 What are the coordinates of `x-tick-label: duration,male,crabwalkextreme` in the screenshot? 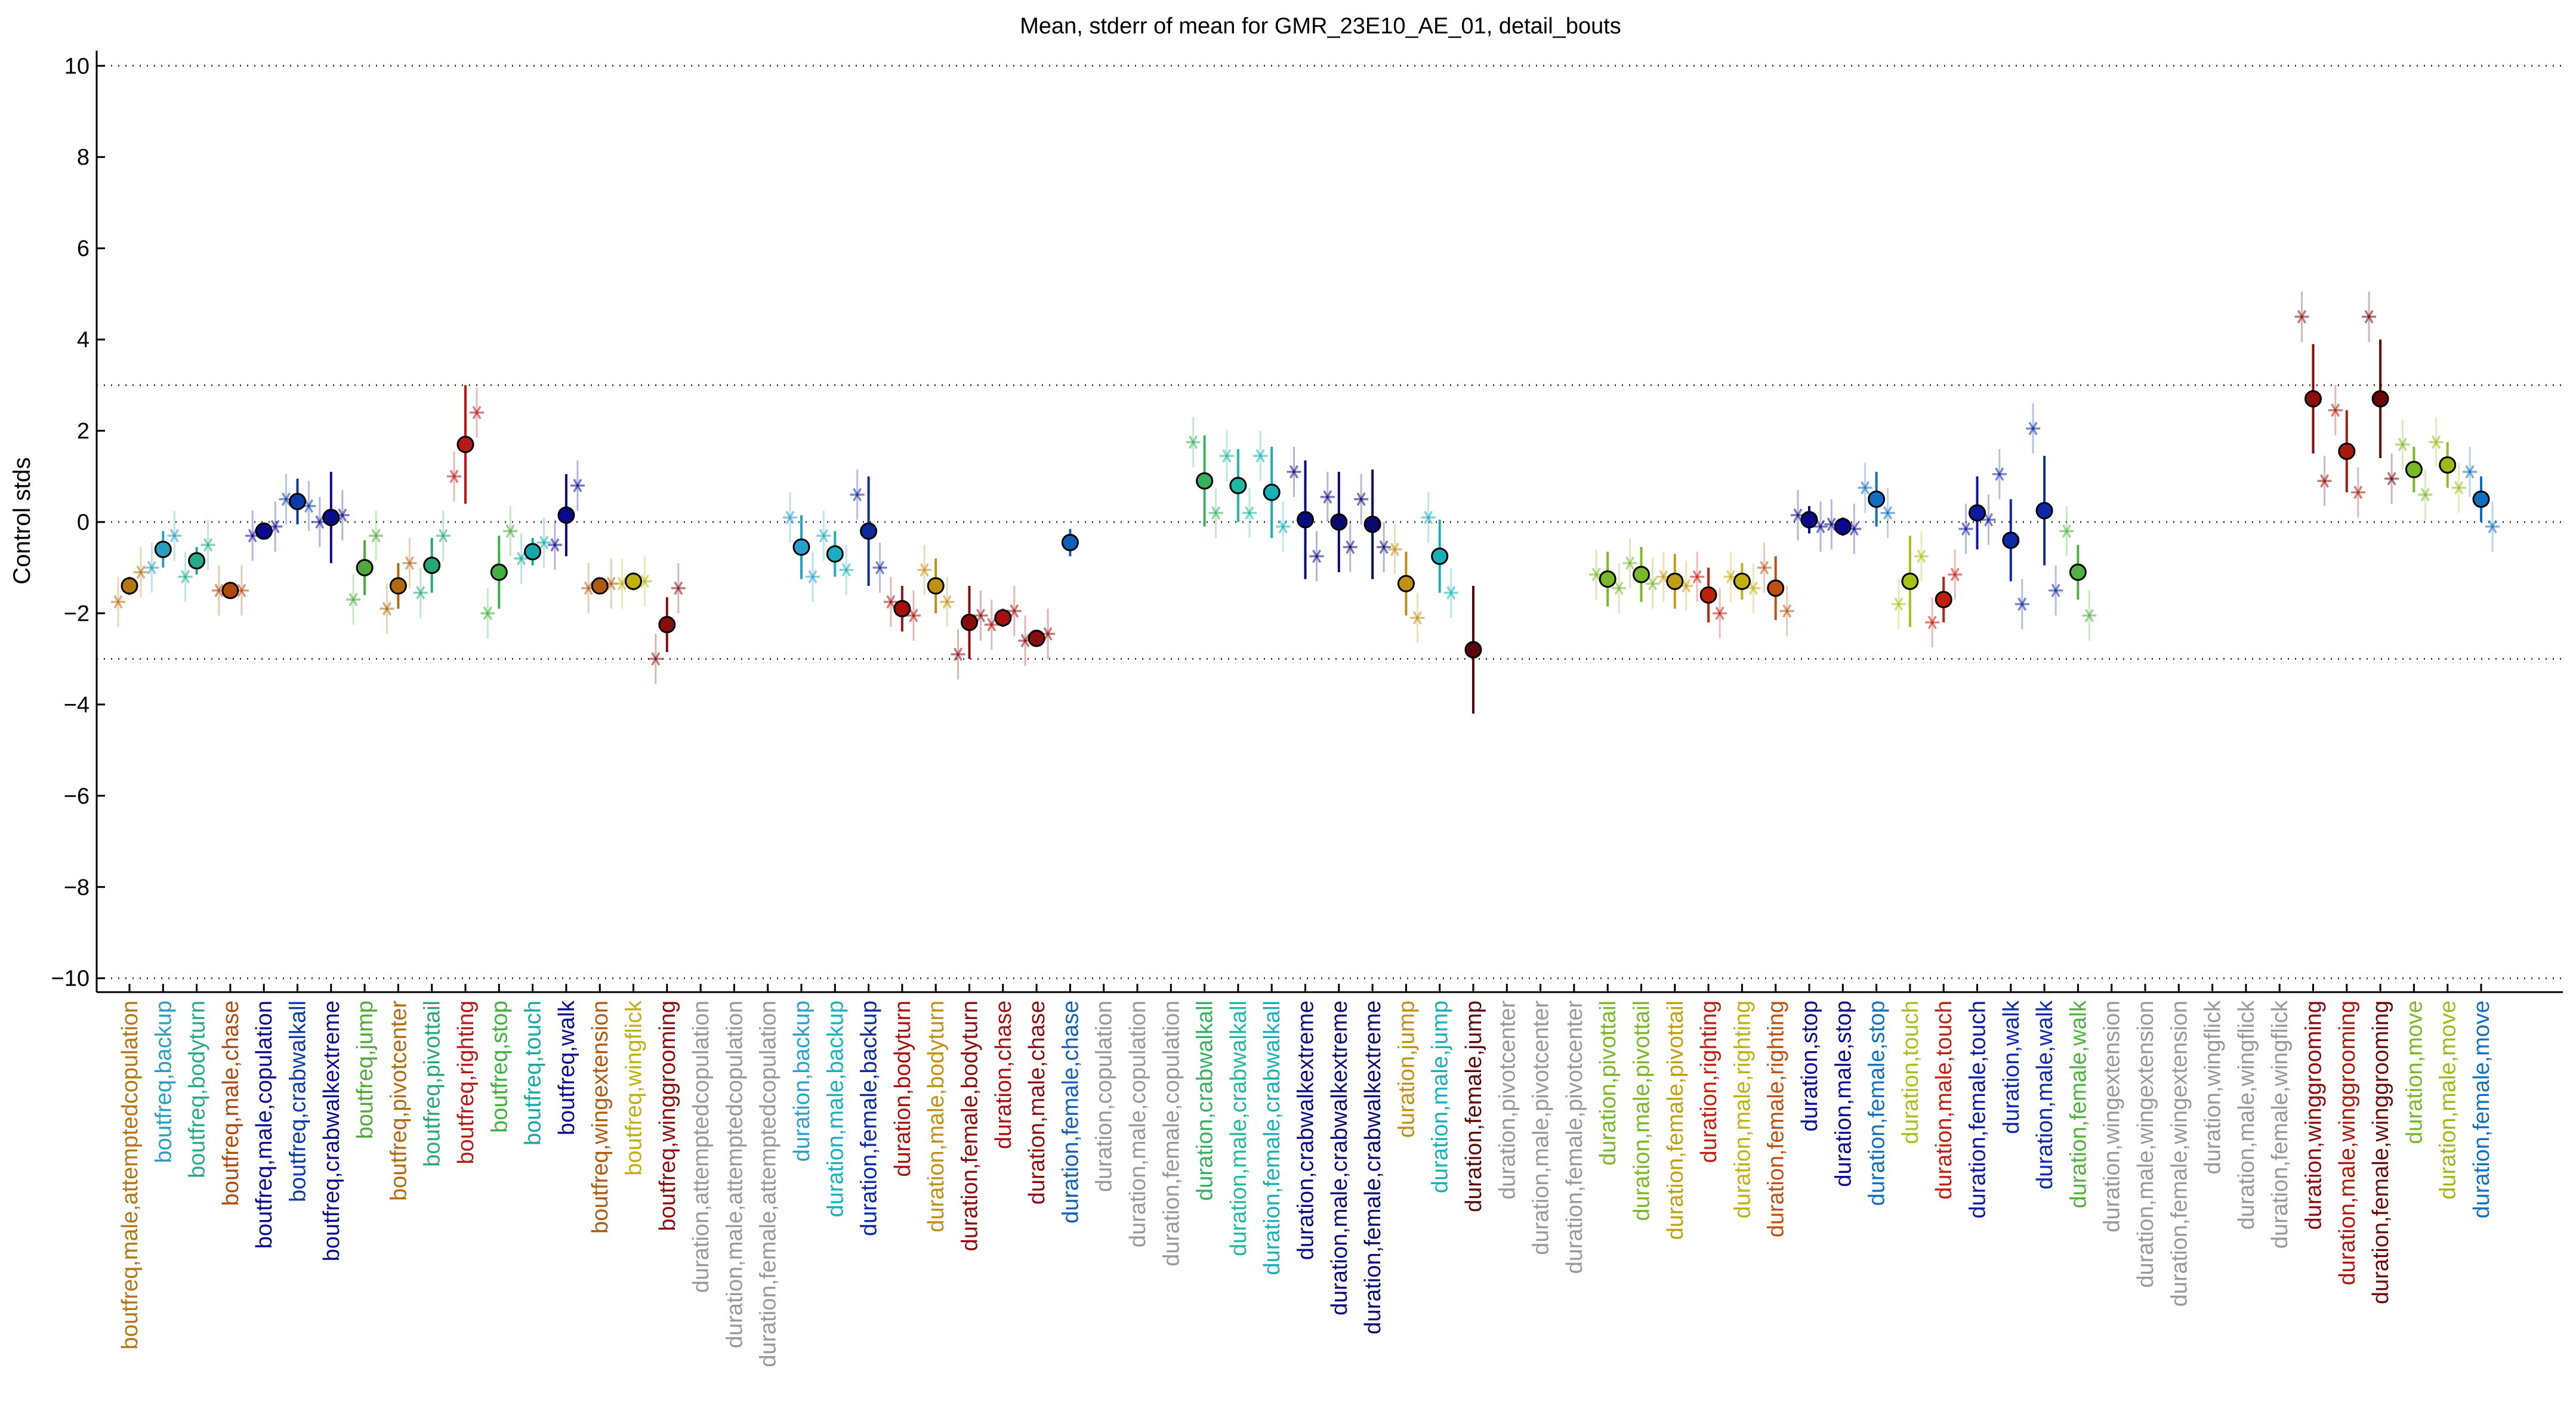 It's located at (1339, 1157).